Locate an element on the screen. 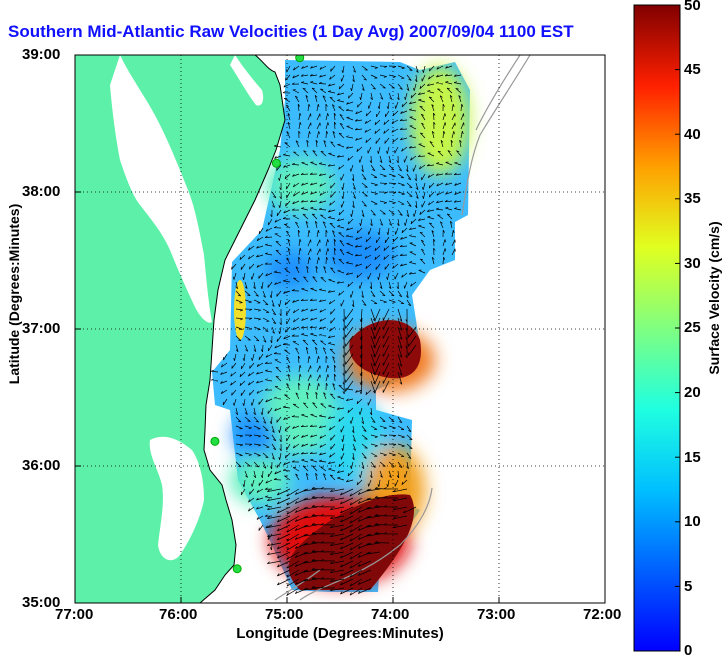 The image size is (724, 659). colorbar-tick: 25 is located at coordinates (692, 327).